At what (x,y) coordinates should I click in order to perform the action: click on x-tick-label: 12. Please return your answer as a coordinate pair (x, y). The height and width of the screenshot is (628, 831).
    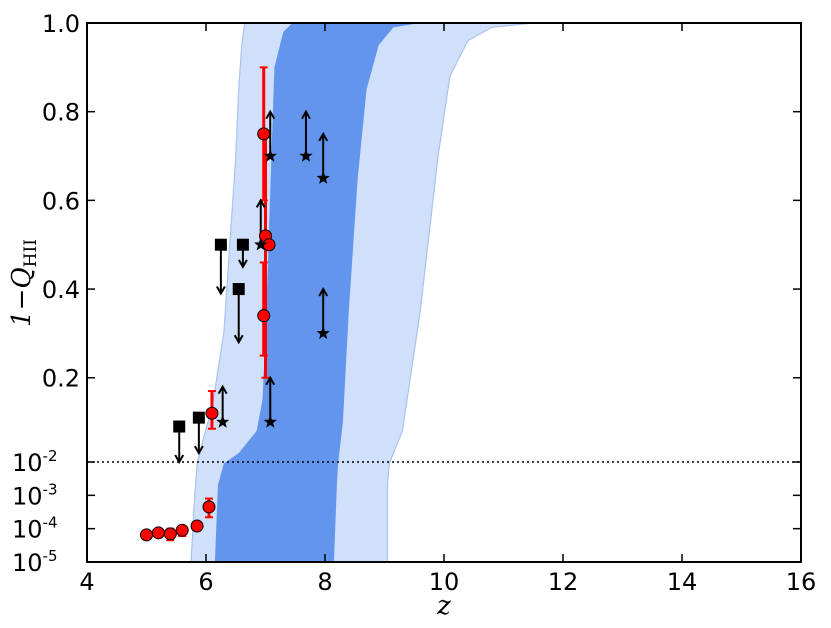
    Looking at the image, I should click on (563, 582).